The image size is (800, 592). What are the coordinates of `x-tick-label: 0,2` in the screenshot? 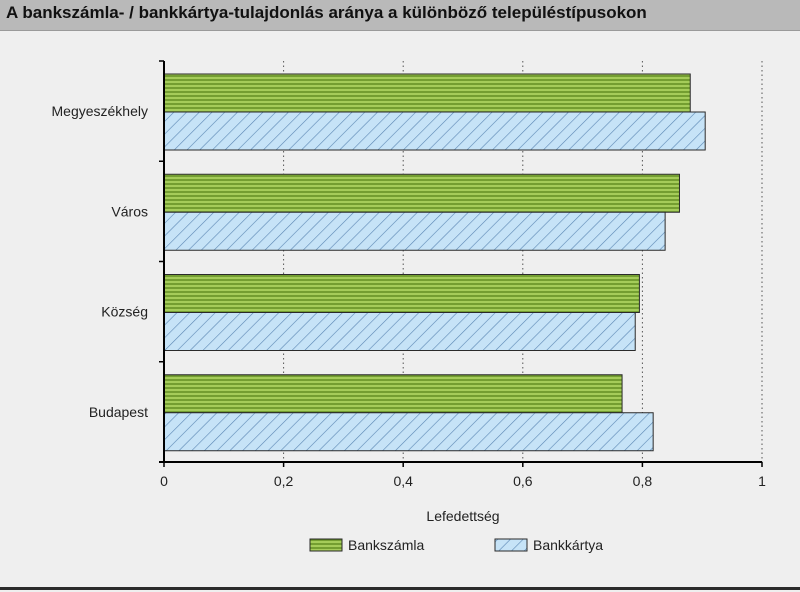 It's located at (284, 481).